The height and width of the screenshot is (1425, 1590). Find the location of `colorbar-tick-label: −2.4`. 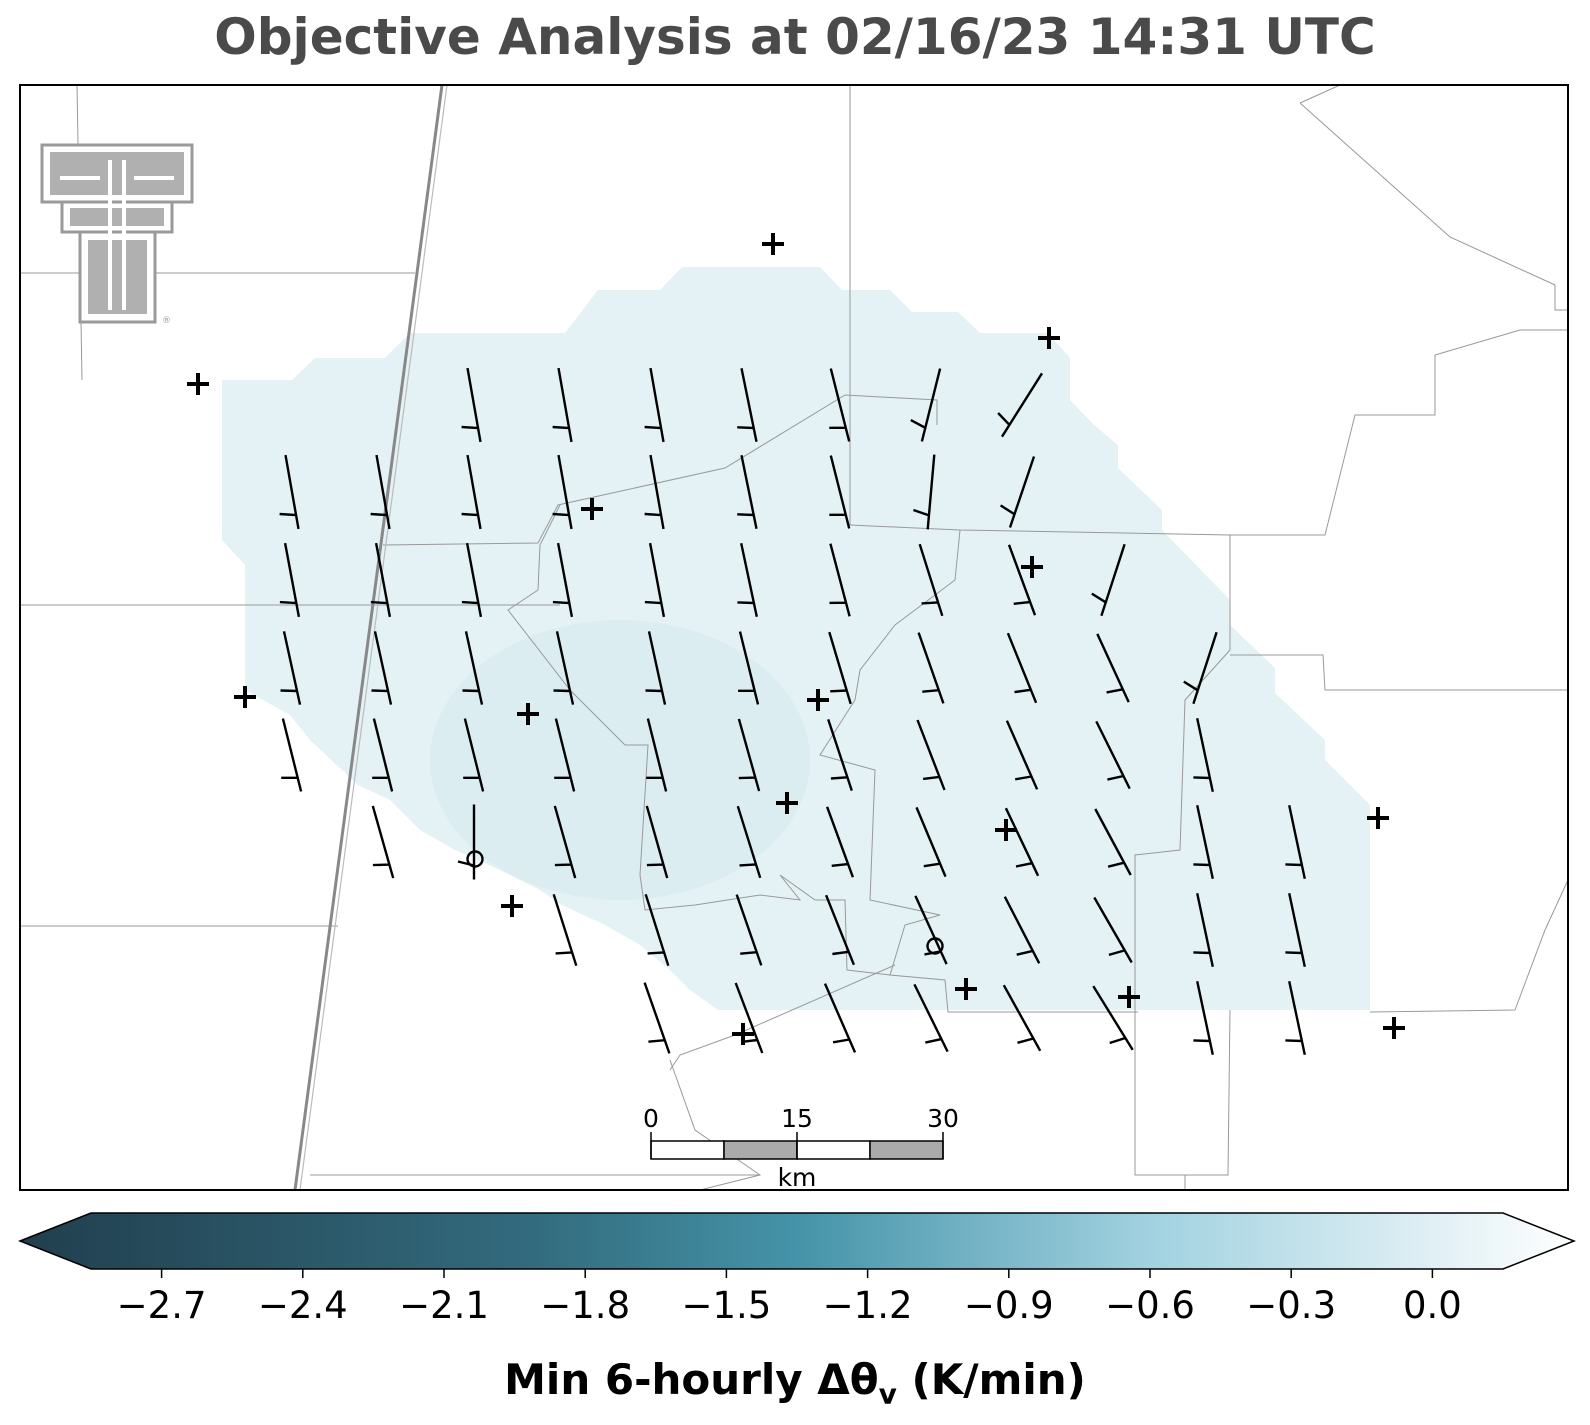

colorbar-tick-label: −2.4 is located at coordinates (303, 1305).